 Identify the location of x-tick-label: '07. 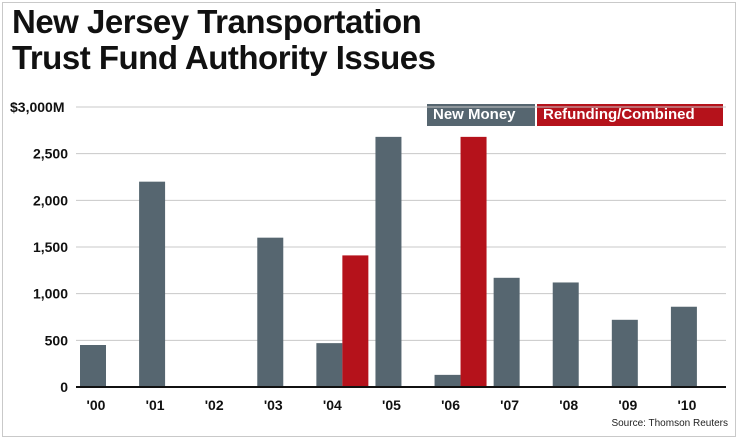
(509, 405).